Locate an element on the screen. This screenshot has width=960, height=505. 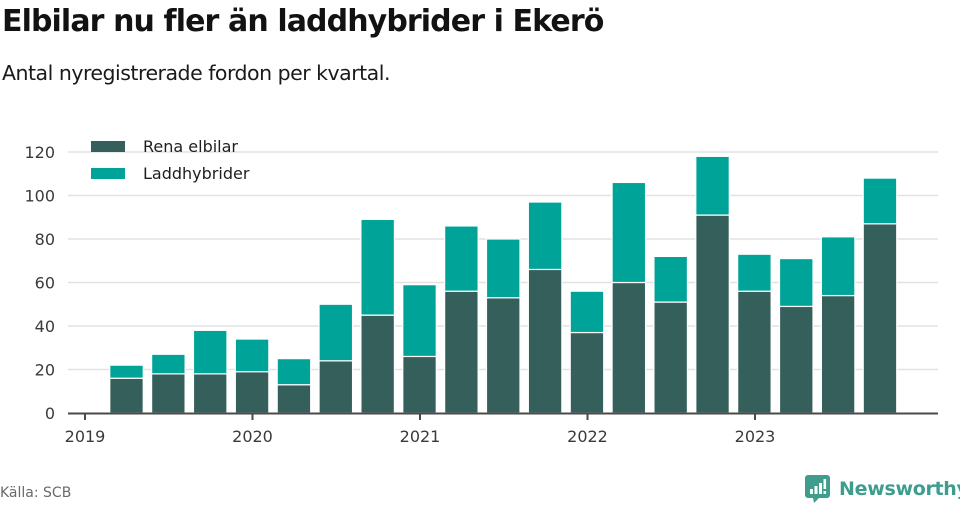
x-axis: 2019 2020 2021 2022 2023 is located at coordinates (501, 429).